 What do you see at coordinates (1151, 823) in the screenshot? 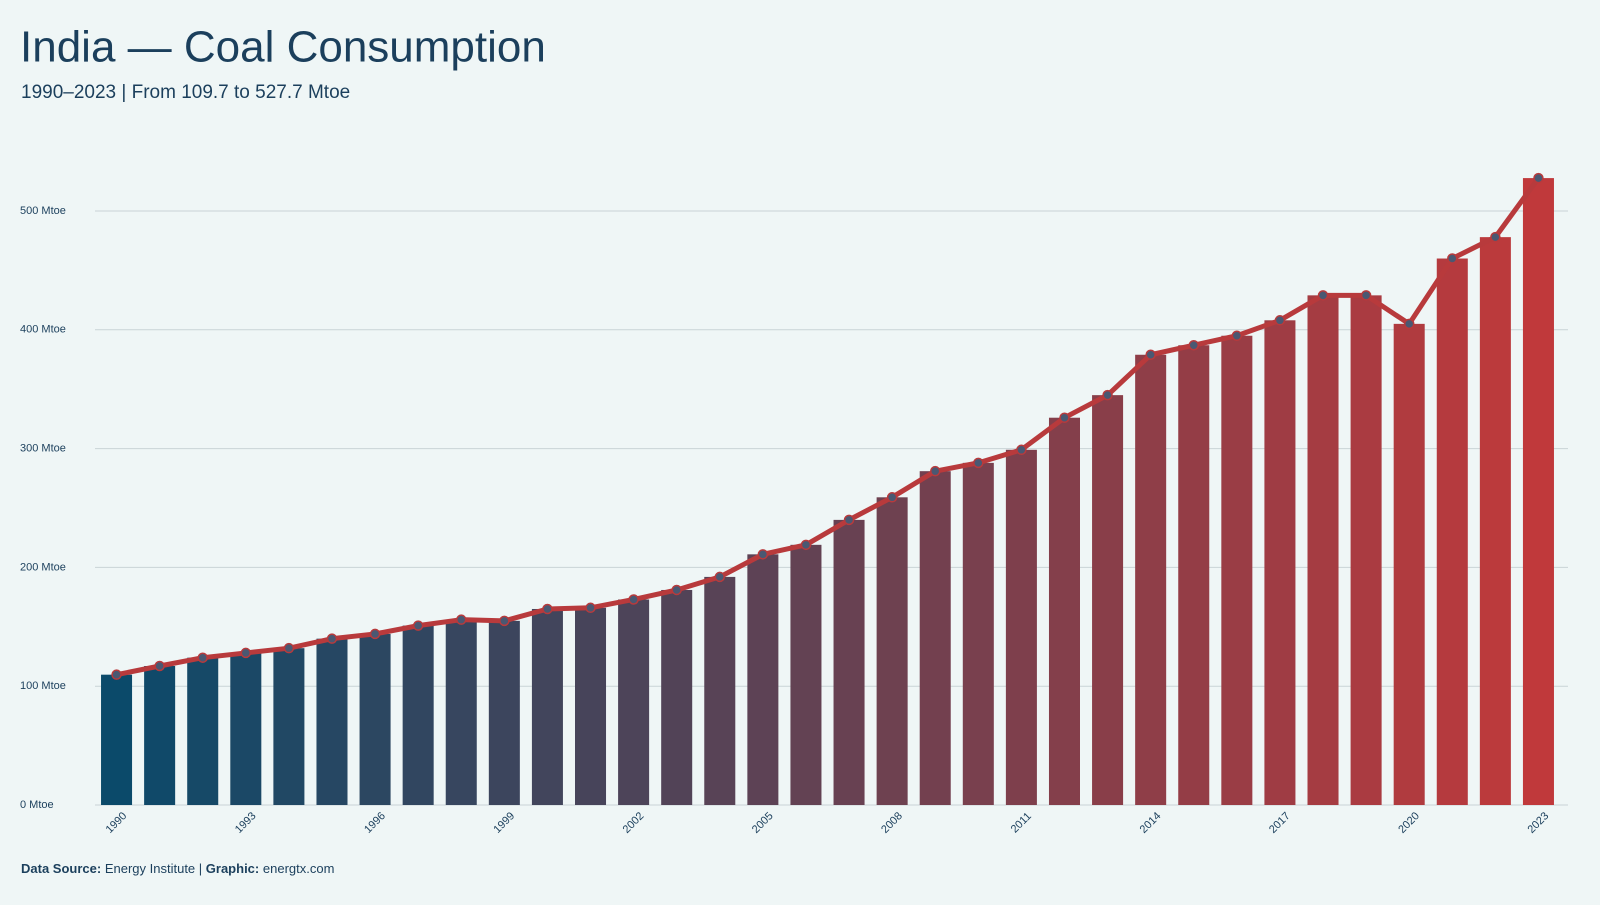
I see `x-tick-label: 2014` at bounding box center [1151, 823].